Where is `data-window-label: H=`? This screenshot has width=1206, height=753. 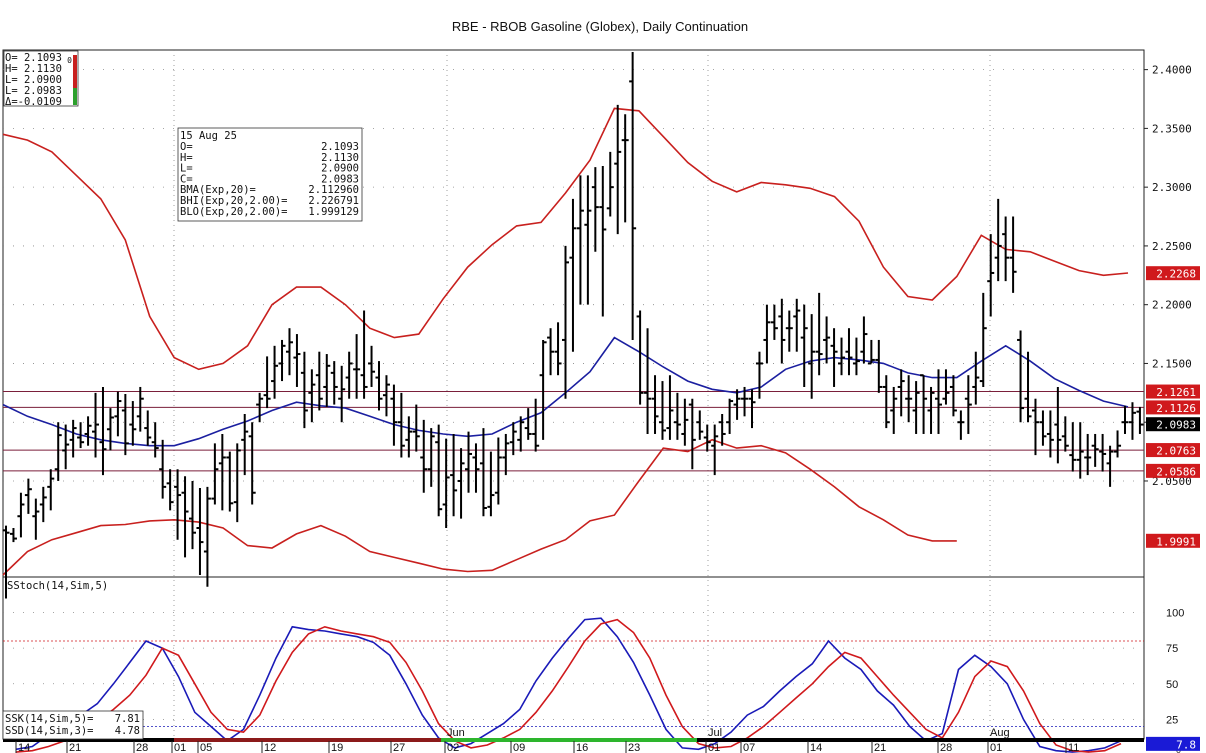 data-window-label: H= is located at coordinates (186, 158).